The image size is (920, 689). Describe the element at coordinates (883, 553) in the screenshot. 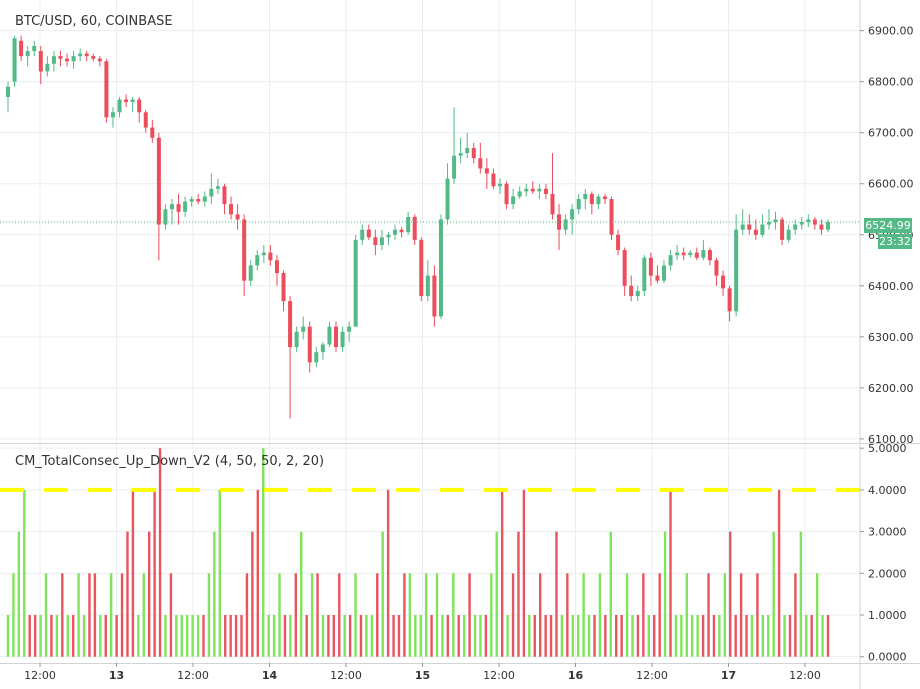

I see `indicator-axis: 5.0000 4.0000 3.0000 2.0000 1.0000 0.0000` at that location.